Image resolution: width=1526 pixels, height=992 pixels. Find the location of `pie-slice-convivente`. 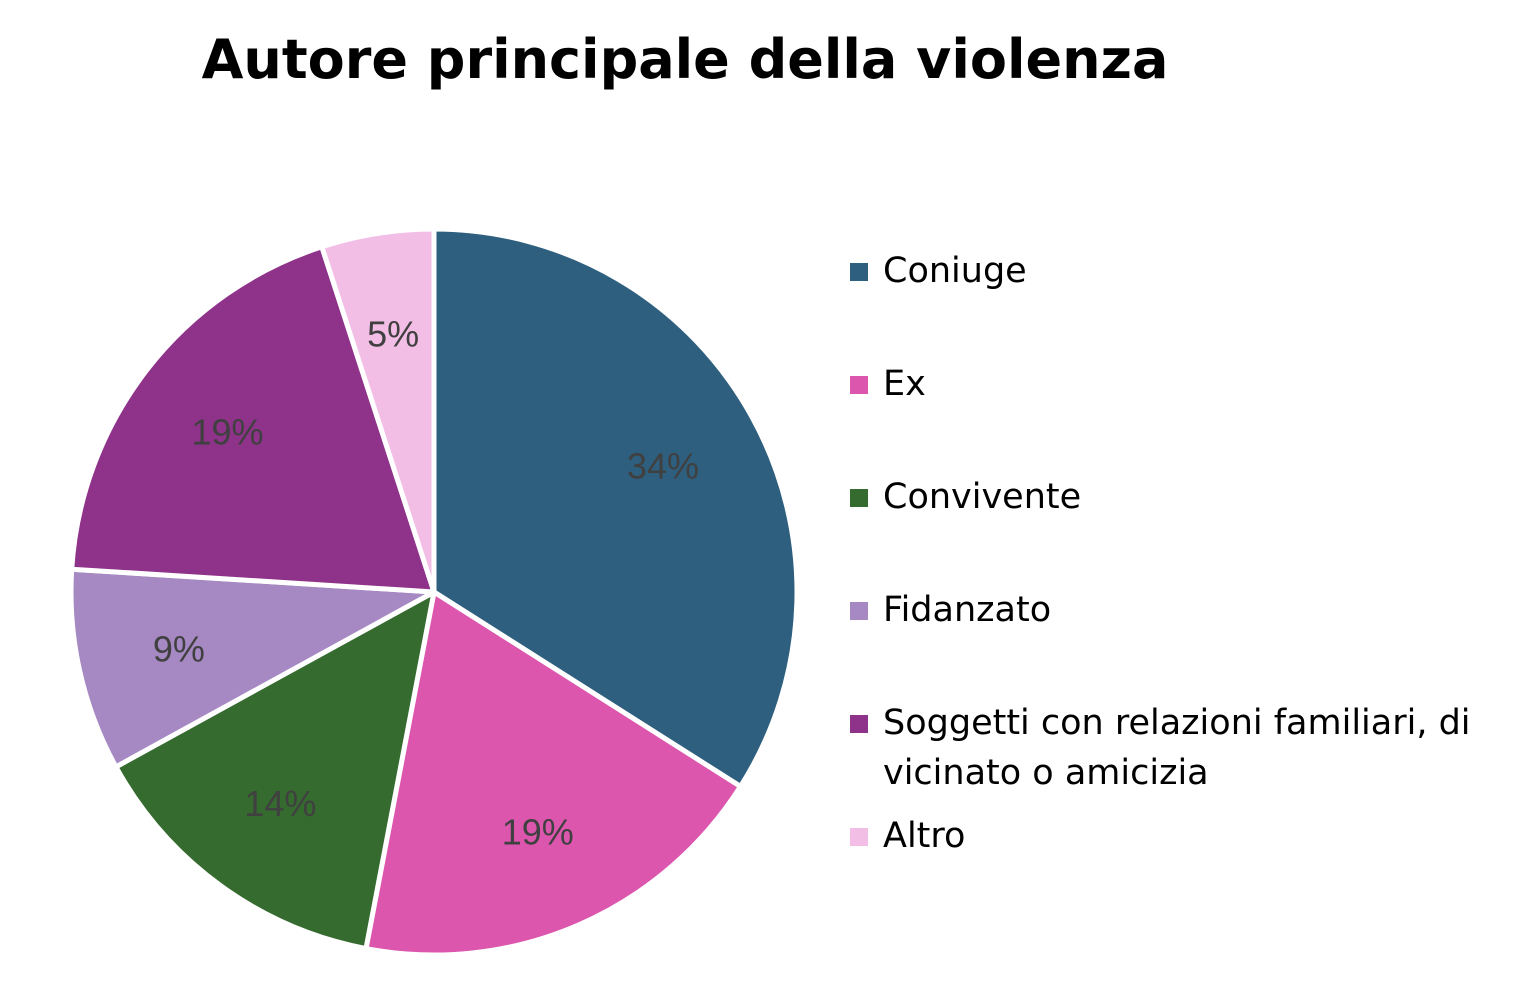

pie-slice-convivente is located at coordinates (275, 770).